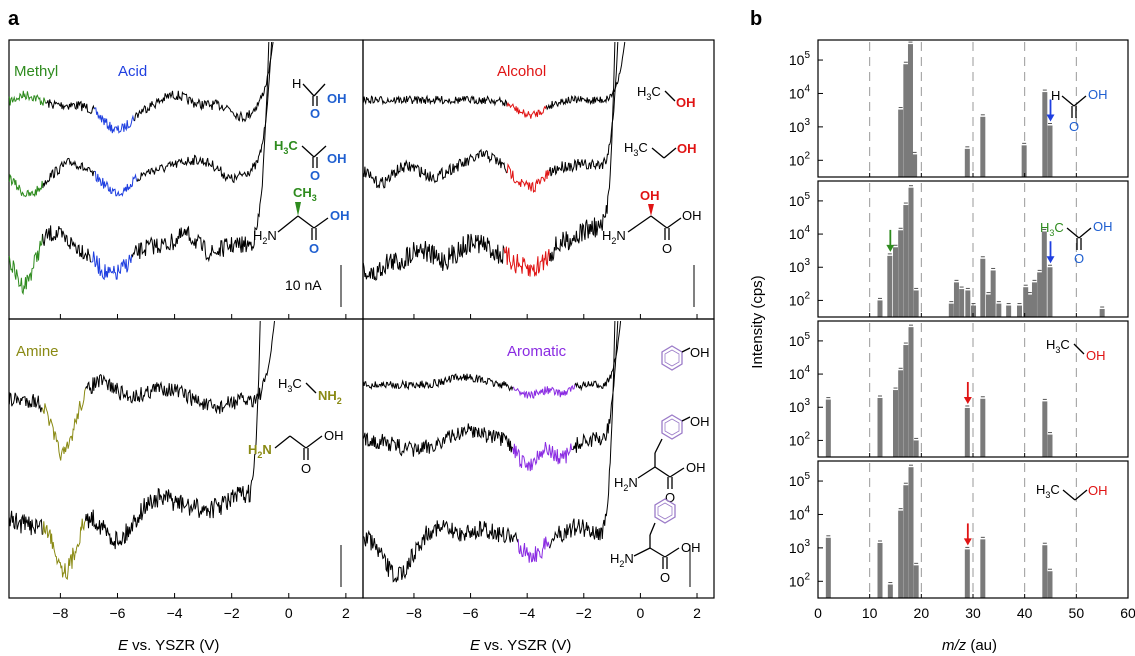  I want to click on glycine-oh: OH, so click(334, 435).